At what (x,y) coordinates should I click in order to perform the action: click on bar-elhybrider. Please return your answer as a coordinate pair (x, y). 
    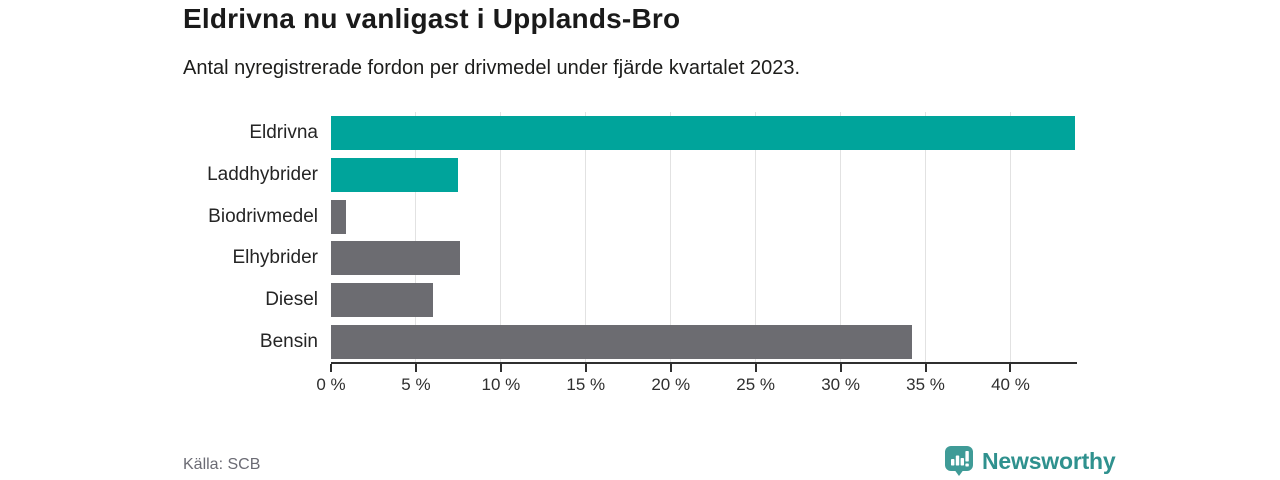
    Looking at the image, I should click on (396, 258).